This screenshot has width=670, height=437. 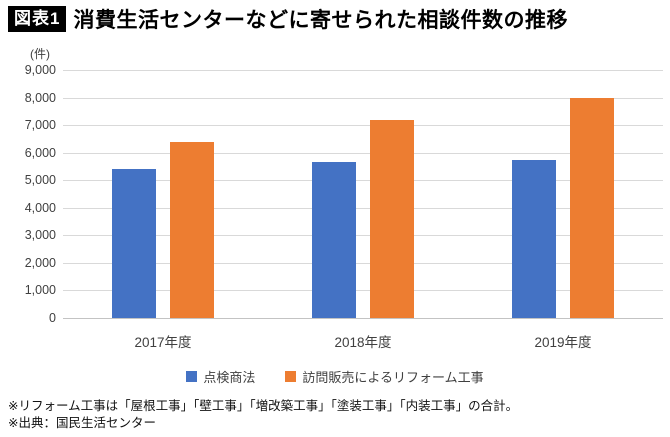 I want to click on legend-item: 訪問販売によるリフォーム工事, so click(x=384, y=376).